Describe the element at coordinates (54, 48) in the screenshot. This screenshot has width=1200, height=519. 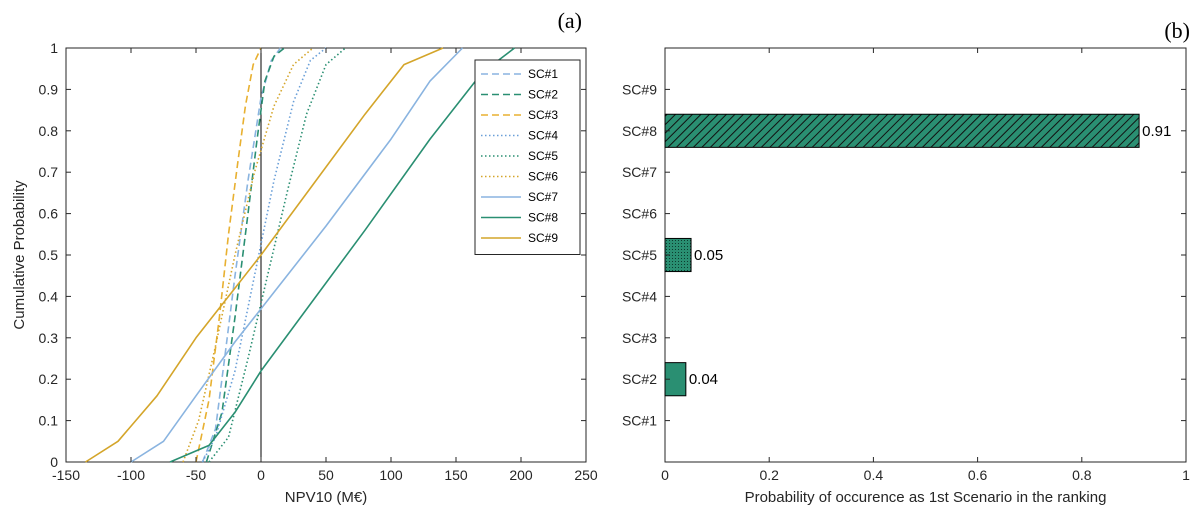
I see `y-tick-label: 1` at that location.